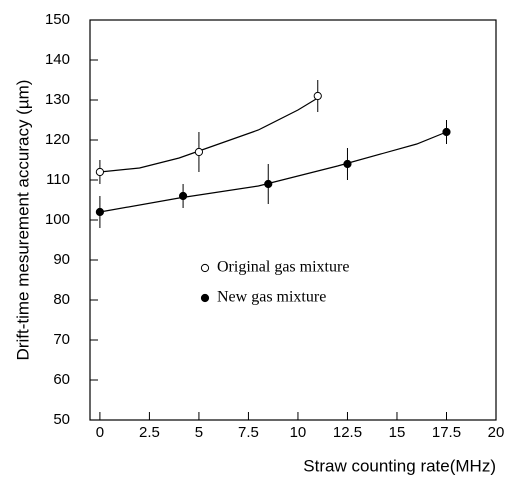 This screenshot has width=512, height=479. I want to click on x-tick-label: 2.5, so click(149, 432).